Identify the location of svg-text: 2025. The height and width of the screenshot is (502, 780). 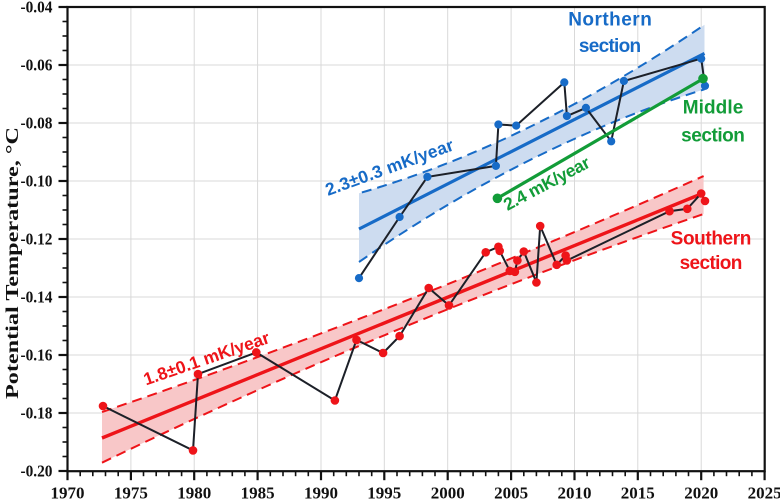
(764, 493).